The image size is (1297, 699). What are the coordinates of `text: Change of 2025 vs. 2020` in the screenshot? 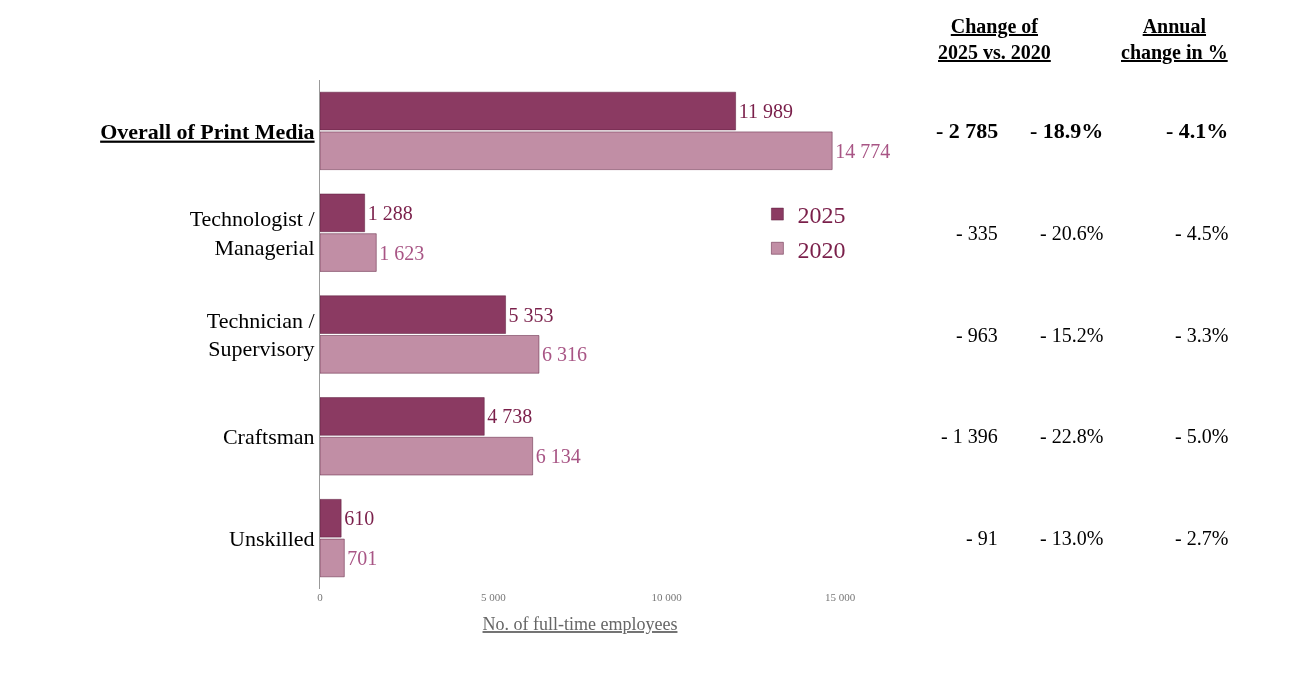 It's located at (994, 39).